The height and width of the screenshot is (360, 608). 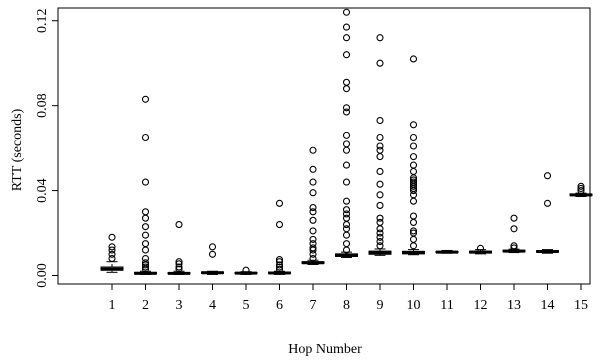 I want to click on x-tick-label: 4, so click(x=212, y=305).